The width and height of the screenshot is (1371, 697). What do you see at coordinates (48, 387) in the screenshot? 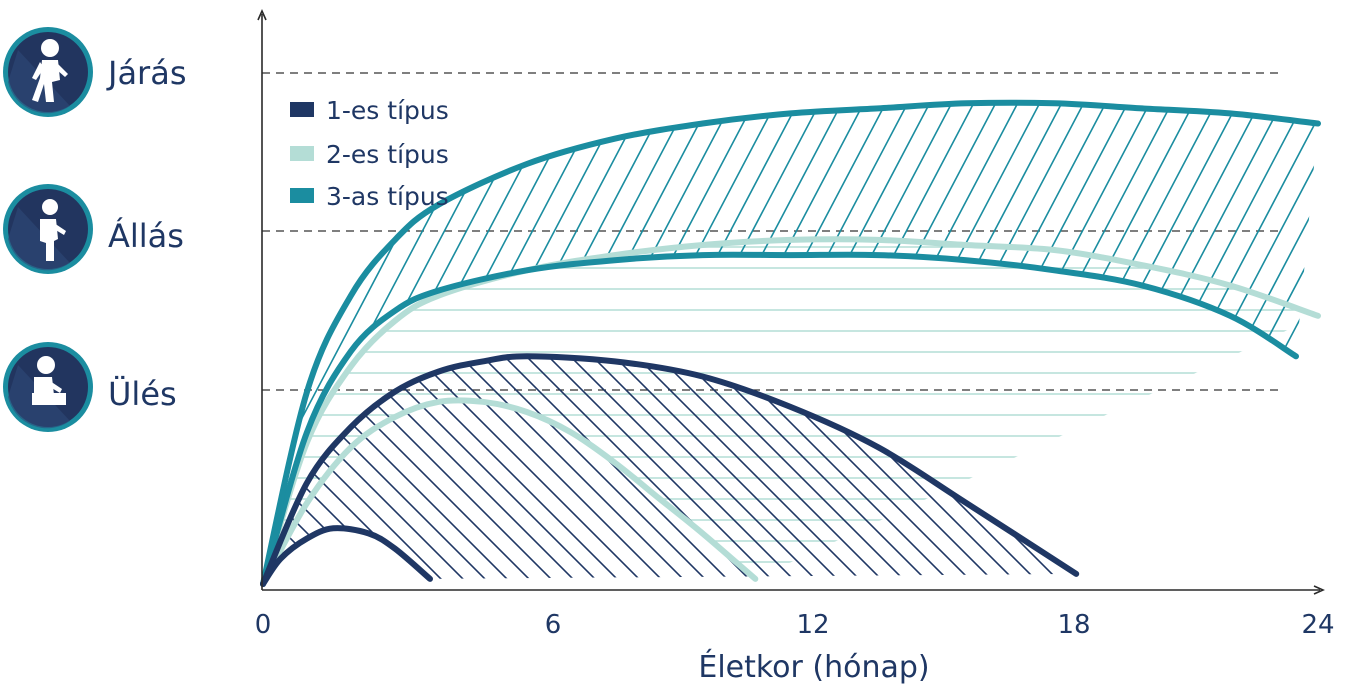
I see `sitting-child-icon` at bounding box center [48, 387].